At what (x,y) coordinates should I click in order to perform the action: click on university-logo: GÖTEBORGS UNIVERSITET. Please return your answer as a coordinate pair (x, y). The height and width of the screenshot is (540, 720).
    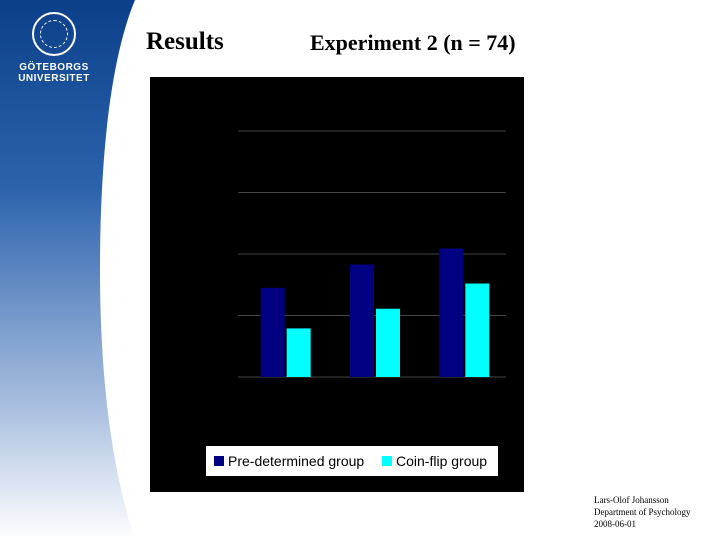
    Looking at the image, I should click on (54, 48).